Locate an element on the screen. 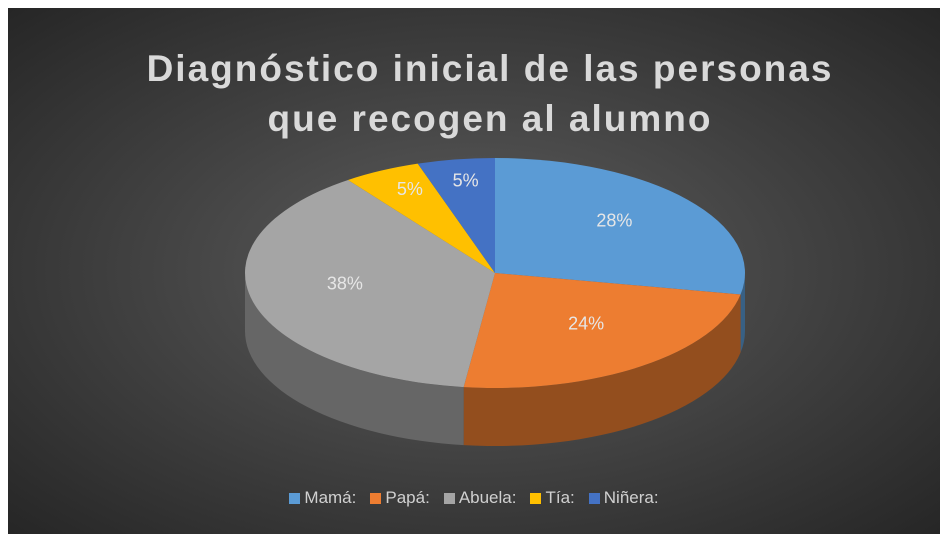 This screenshot has height=542, width=948. legend-label: Abuela: is located at coordinates (487, 497).